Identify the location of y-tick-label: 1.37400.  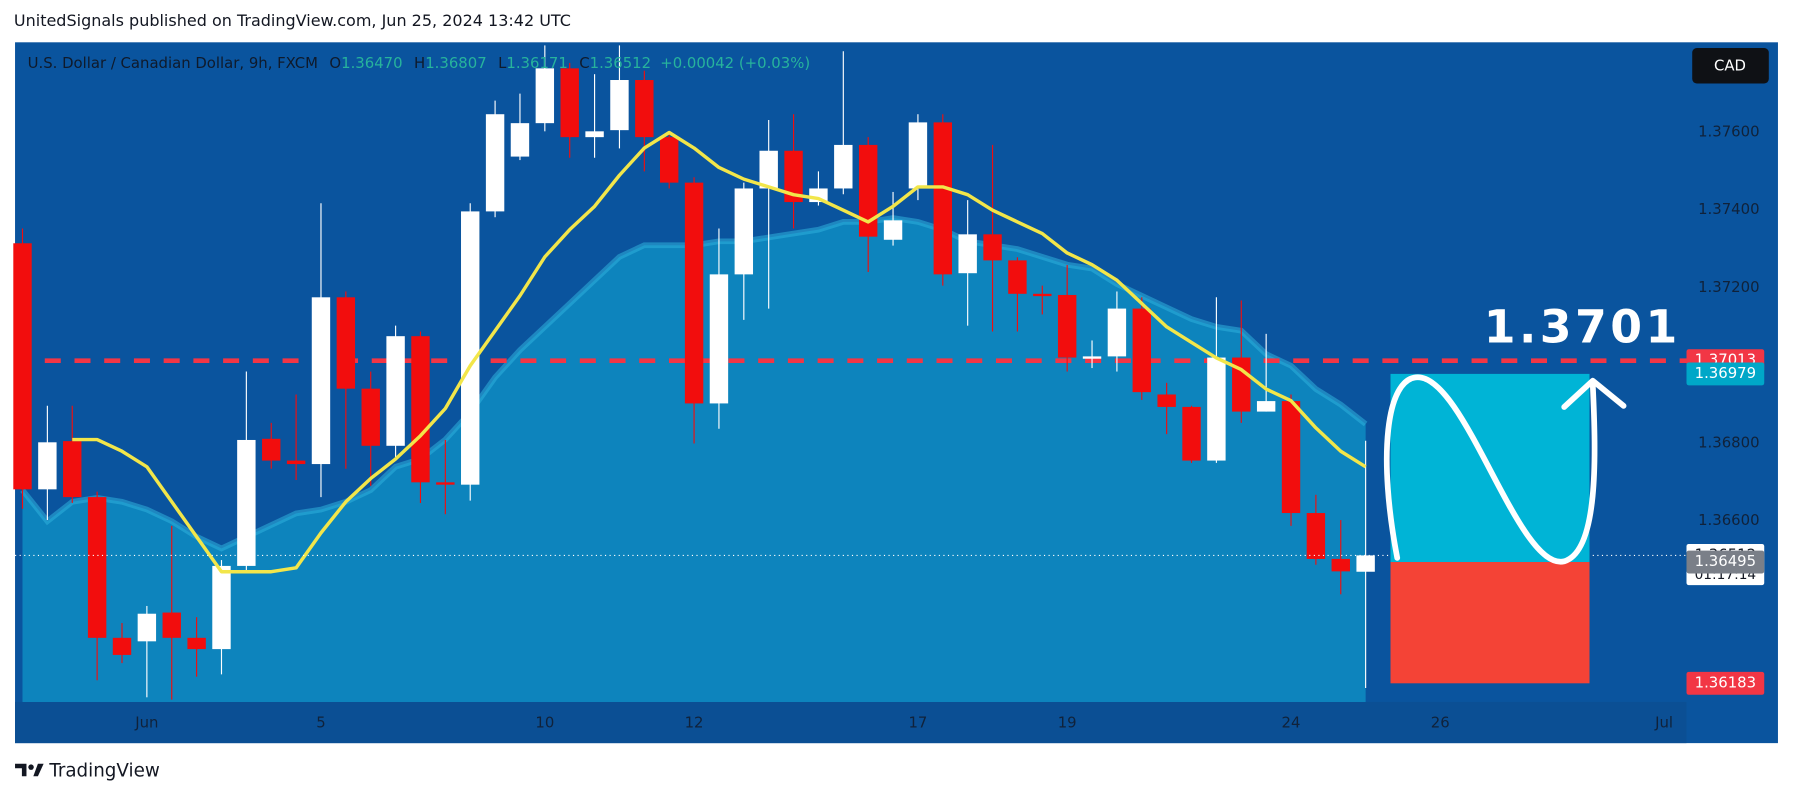
(1728, 209).